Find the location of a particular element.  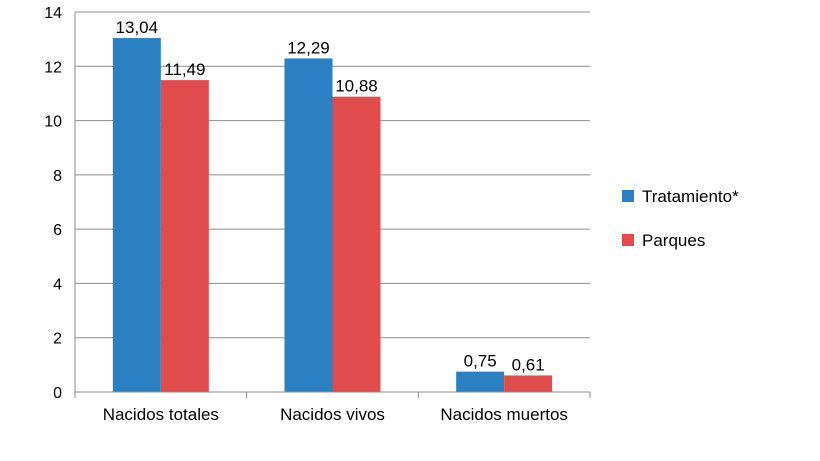

legend-label: Parques is located at coordinates (673, 240).